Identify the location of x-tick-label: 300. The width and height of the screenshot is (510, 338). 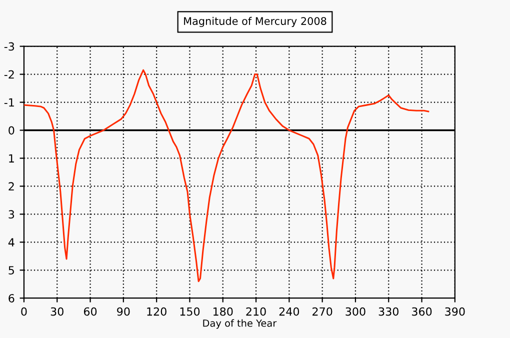
(356, 311).